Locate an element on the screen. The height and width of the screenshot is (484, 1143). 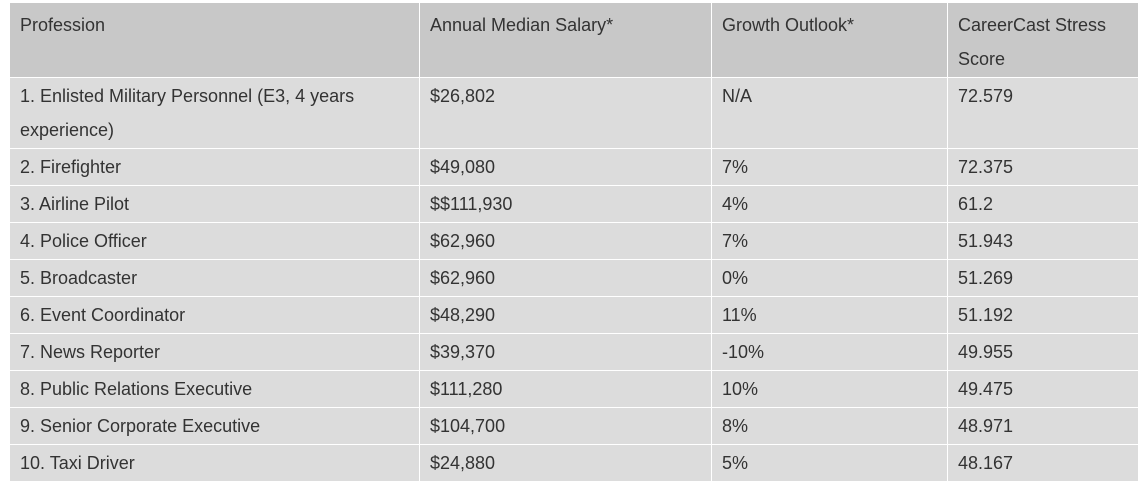
table-row: 7. News Reporter $39,370 -10% 49.955 is located at coordinates (574, 352).